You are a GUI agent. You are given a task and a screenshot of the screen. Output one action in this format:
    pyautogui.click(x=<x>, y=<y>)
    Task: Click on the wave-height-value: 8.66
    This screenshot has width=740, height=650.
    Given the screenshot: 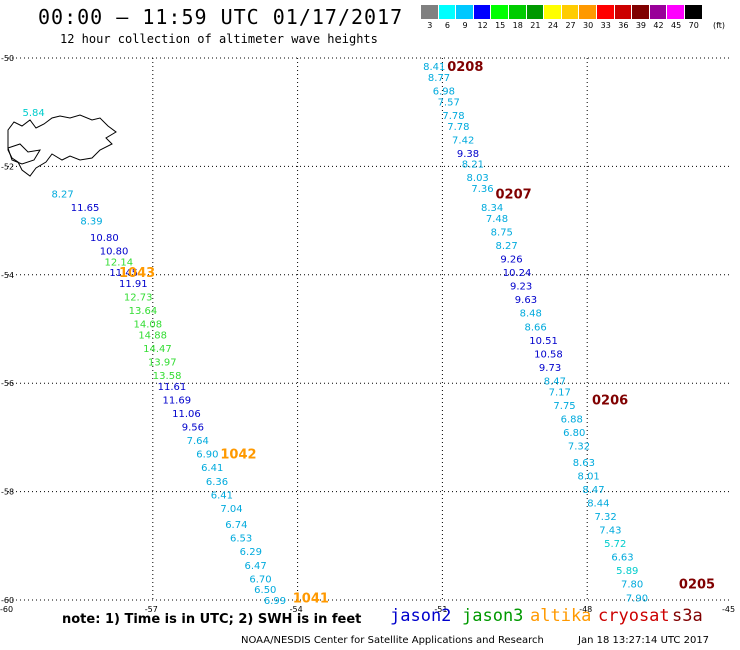 What is the action you would take?
    pyautogui.click(x=535, y=327)
    